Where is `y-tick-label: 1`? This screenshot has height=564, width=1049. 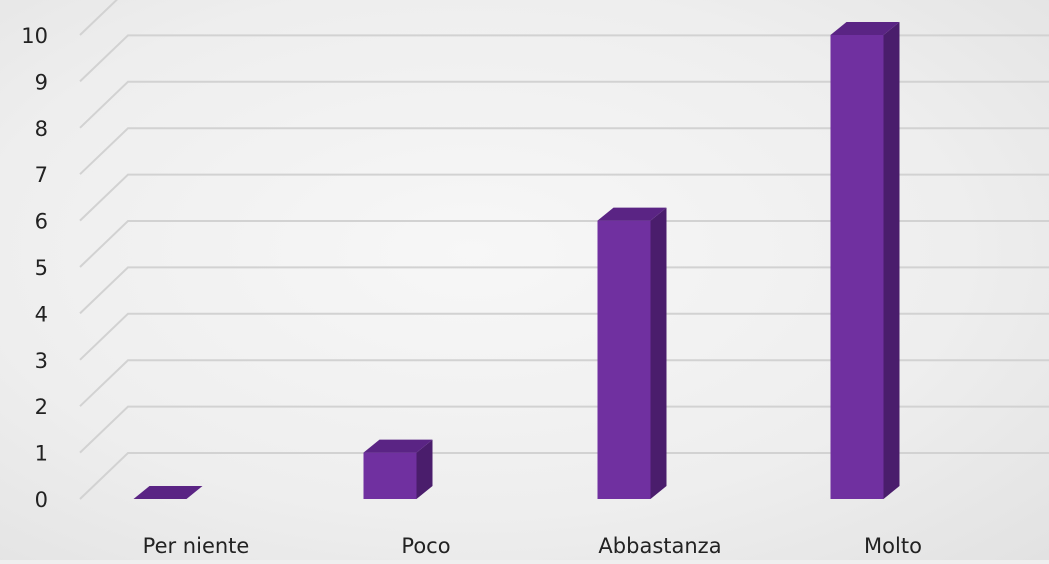 y-tick-label: 1 is located at coordinates (41, 454).